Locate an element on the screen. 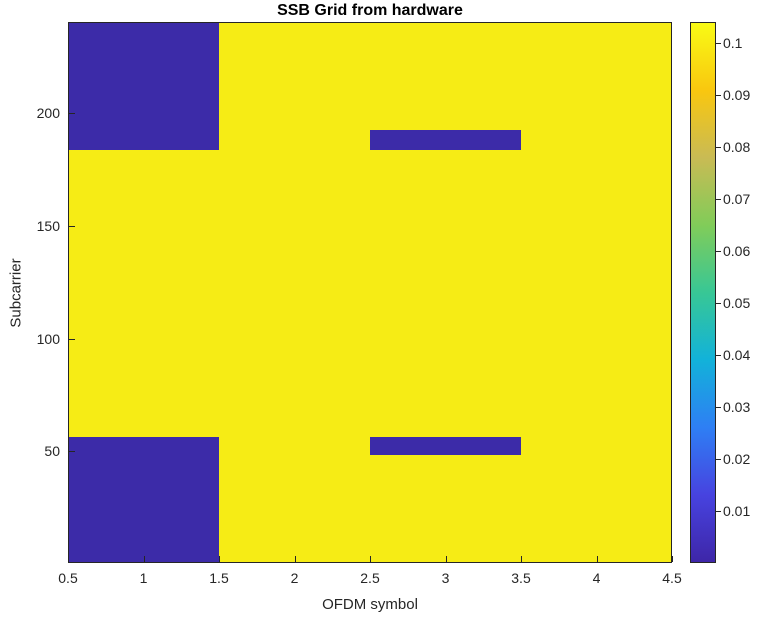  x-tick-label: 2 is located at coordinates (294, 578).